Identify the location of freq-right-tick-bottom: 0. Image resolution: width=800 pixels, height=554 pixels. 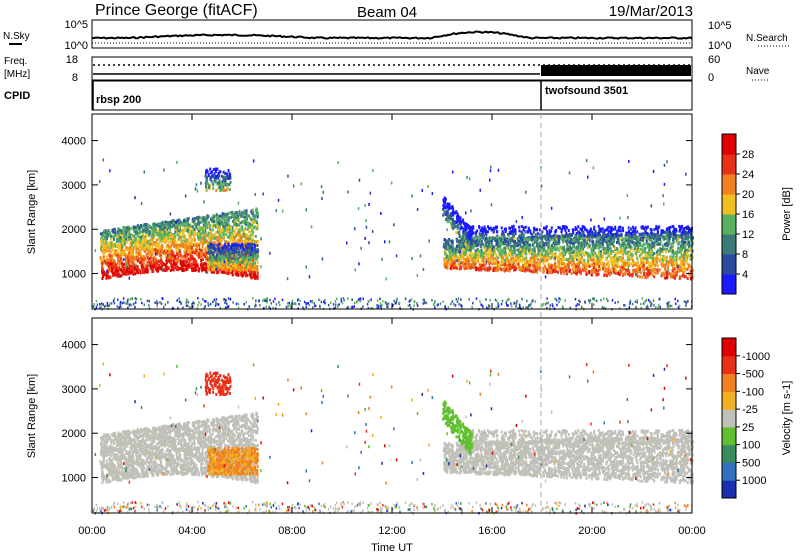
(711, 78).